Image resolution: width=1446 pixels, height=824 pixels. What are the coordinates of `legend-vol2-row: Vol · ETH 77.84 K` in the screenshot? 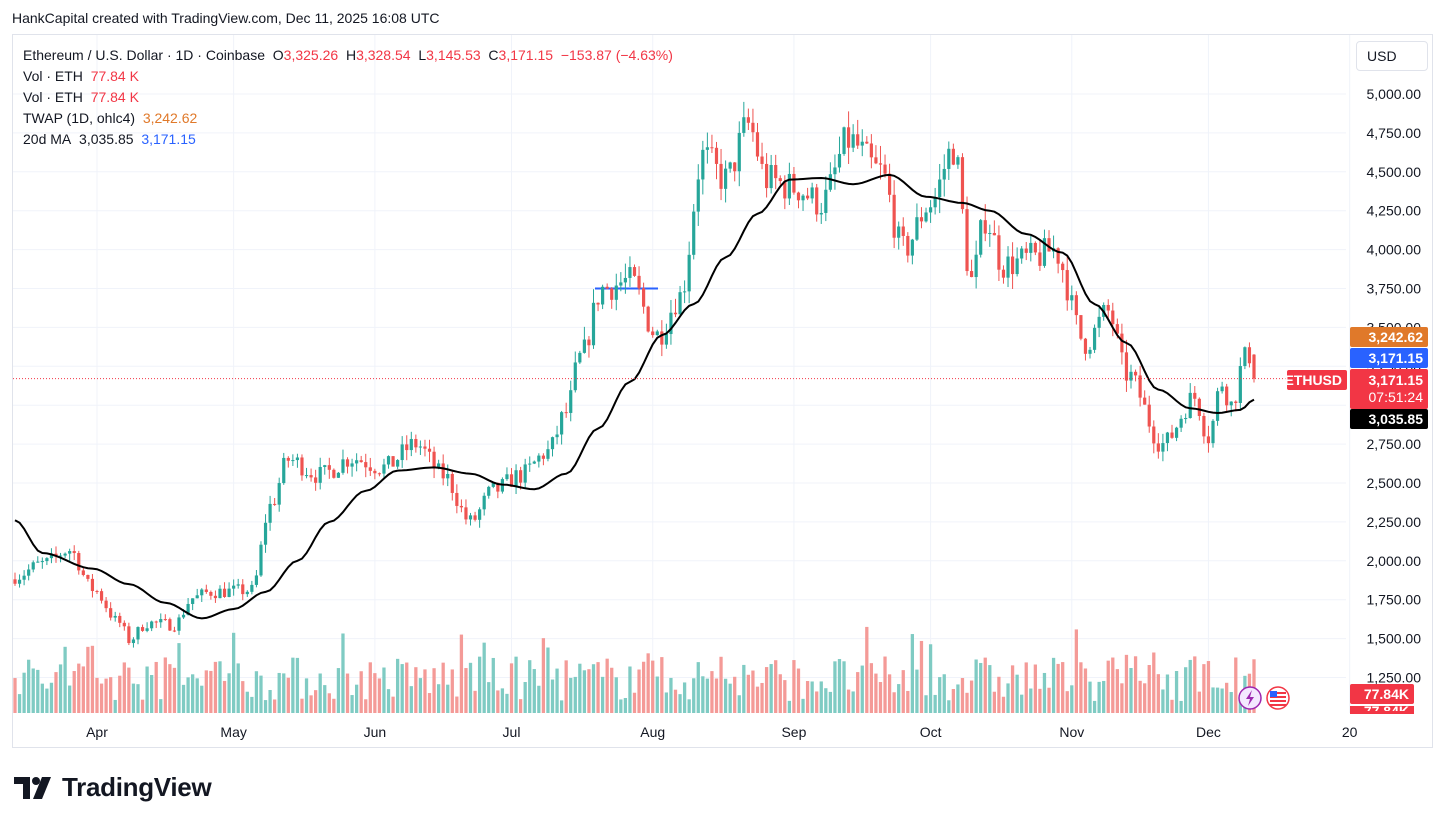 It's located at (348, 97).